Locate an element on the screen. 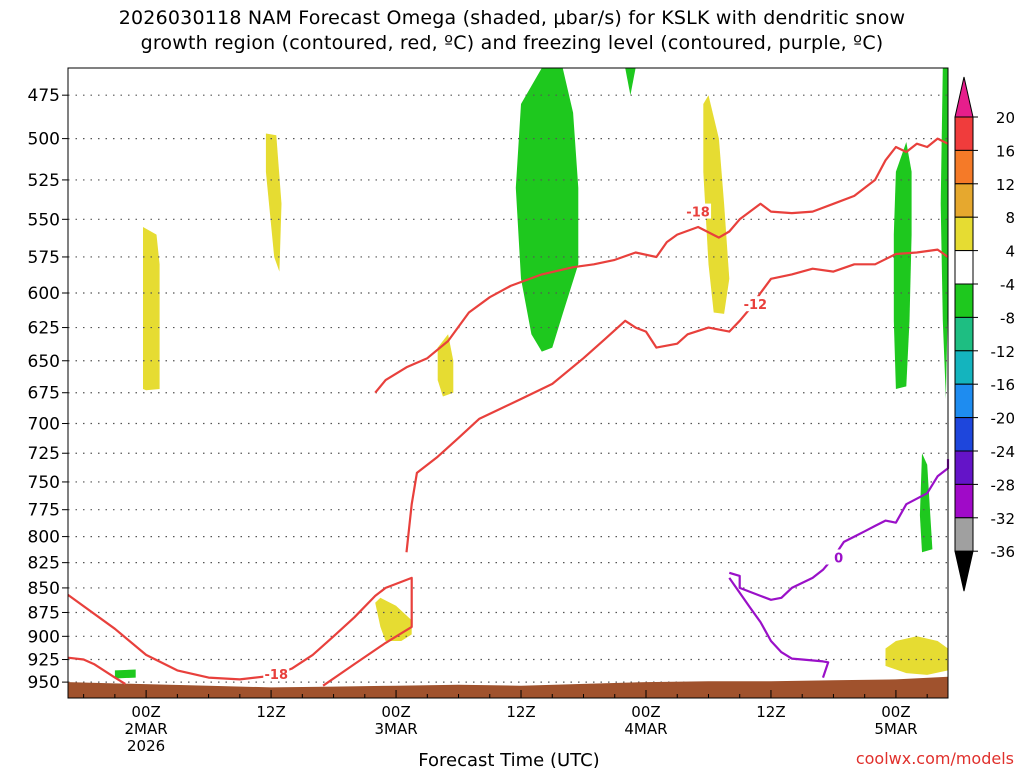 Image resolution: width=1024 pixels, height=768 pixels. colorbar-label: -20 is located at coordinates (1003, 419).